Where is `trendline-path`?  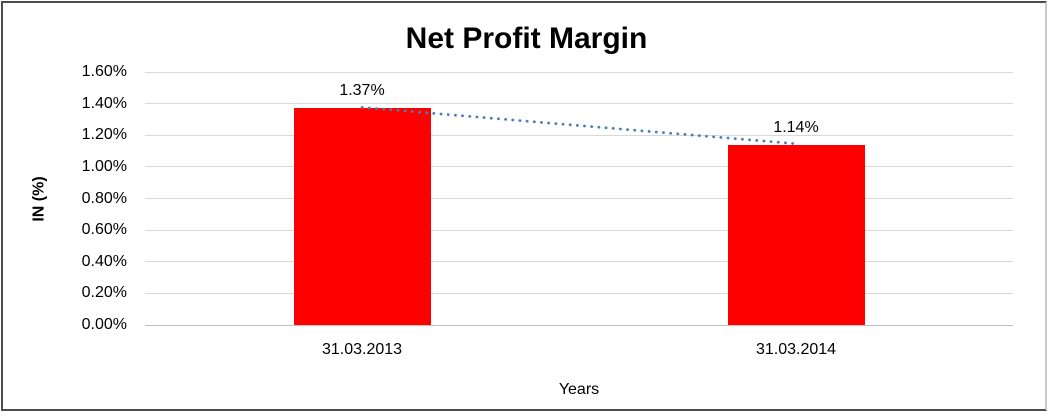
trendline-path is located at coordinates (579, 125).